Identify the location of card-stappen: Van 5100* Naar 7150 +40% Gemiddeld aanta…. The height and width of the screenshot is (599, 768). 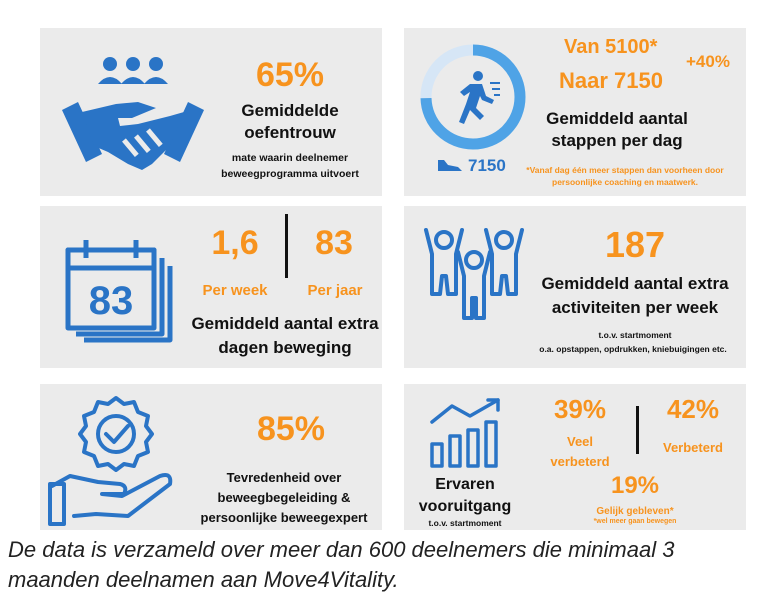
(575, 112).